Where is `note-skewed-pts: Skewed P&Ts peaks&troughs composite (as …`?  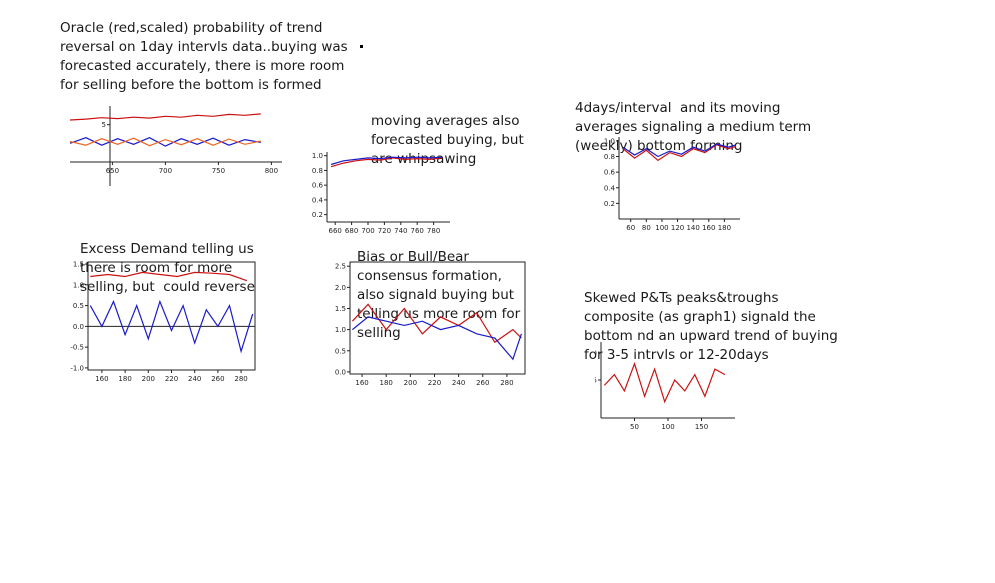
note-skewed-pts: Skewed P&Ts peaks&troughs composite (as … is located at coordinates (711, 326).